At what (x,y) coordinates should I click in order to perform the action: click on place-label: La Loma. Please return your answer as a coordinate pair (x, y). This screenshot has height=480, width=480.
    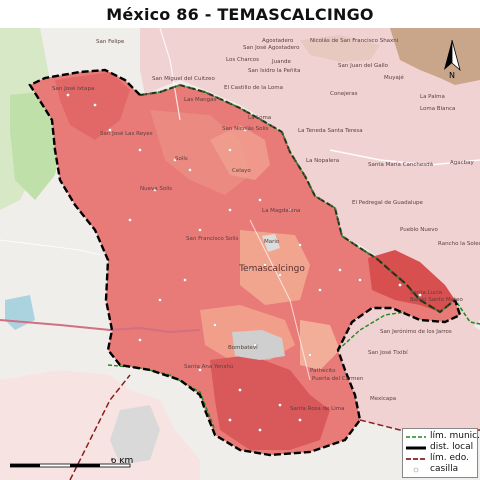
    Looking at the image, I should click on (259, 118).